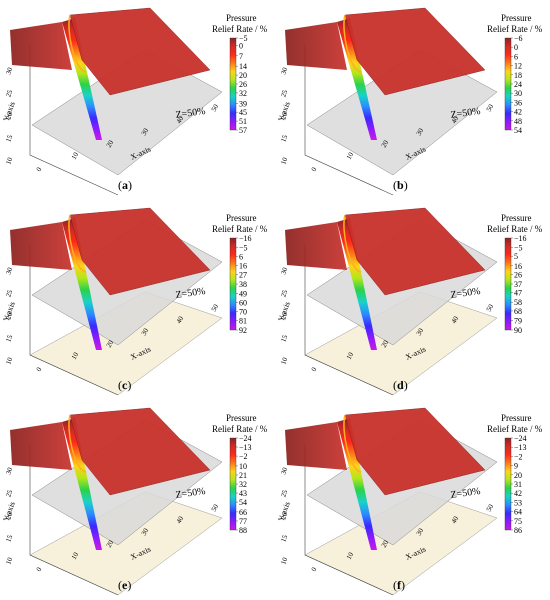 This screenshot has width=550, height=600. I want to click on colorbar-tick-label: −6, so click(518, 38).